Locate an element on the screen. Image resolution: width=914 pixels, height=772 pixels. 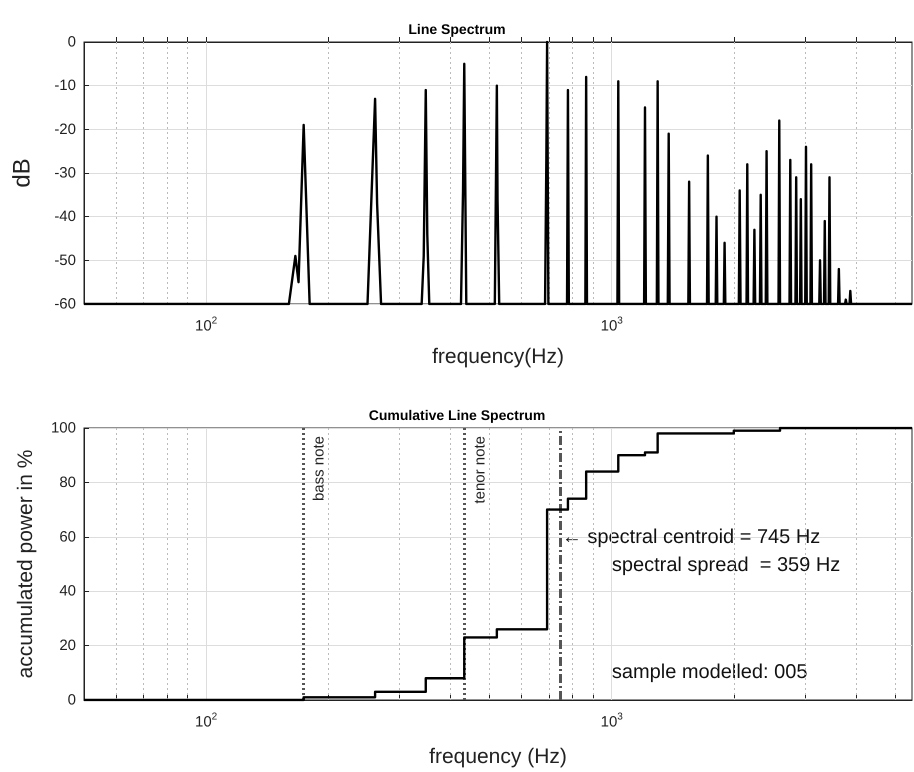
y-tick-label: 40 is located at coordinates (67, 591).